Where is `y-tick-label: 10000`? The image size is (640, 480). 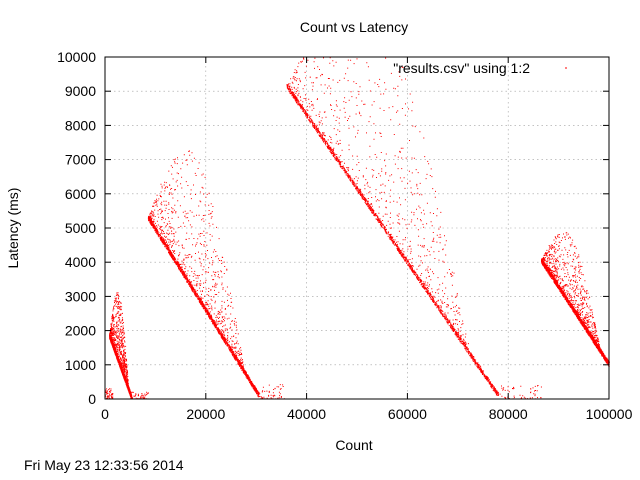
y-tick-label: 10000 is located at coordinates (76, 57).